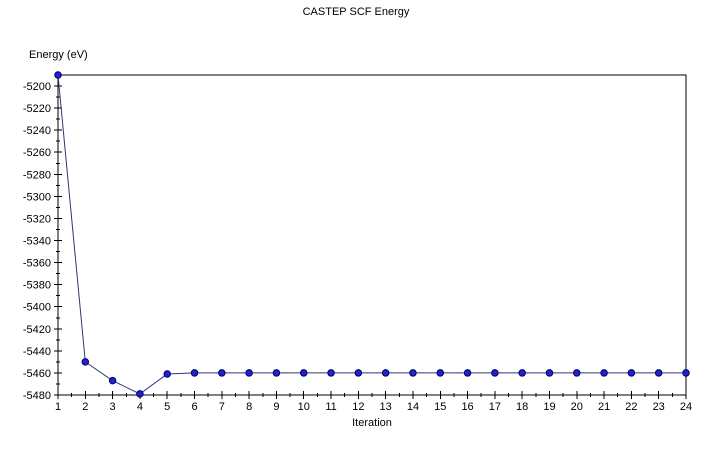  What do you see at coordinates (58, 407) in the screenshot?
I see `x-tick-label: 1` at bounding box center [58, 407].